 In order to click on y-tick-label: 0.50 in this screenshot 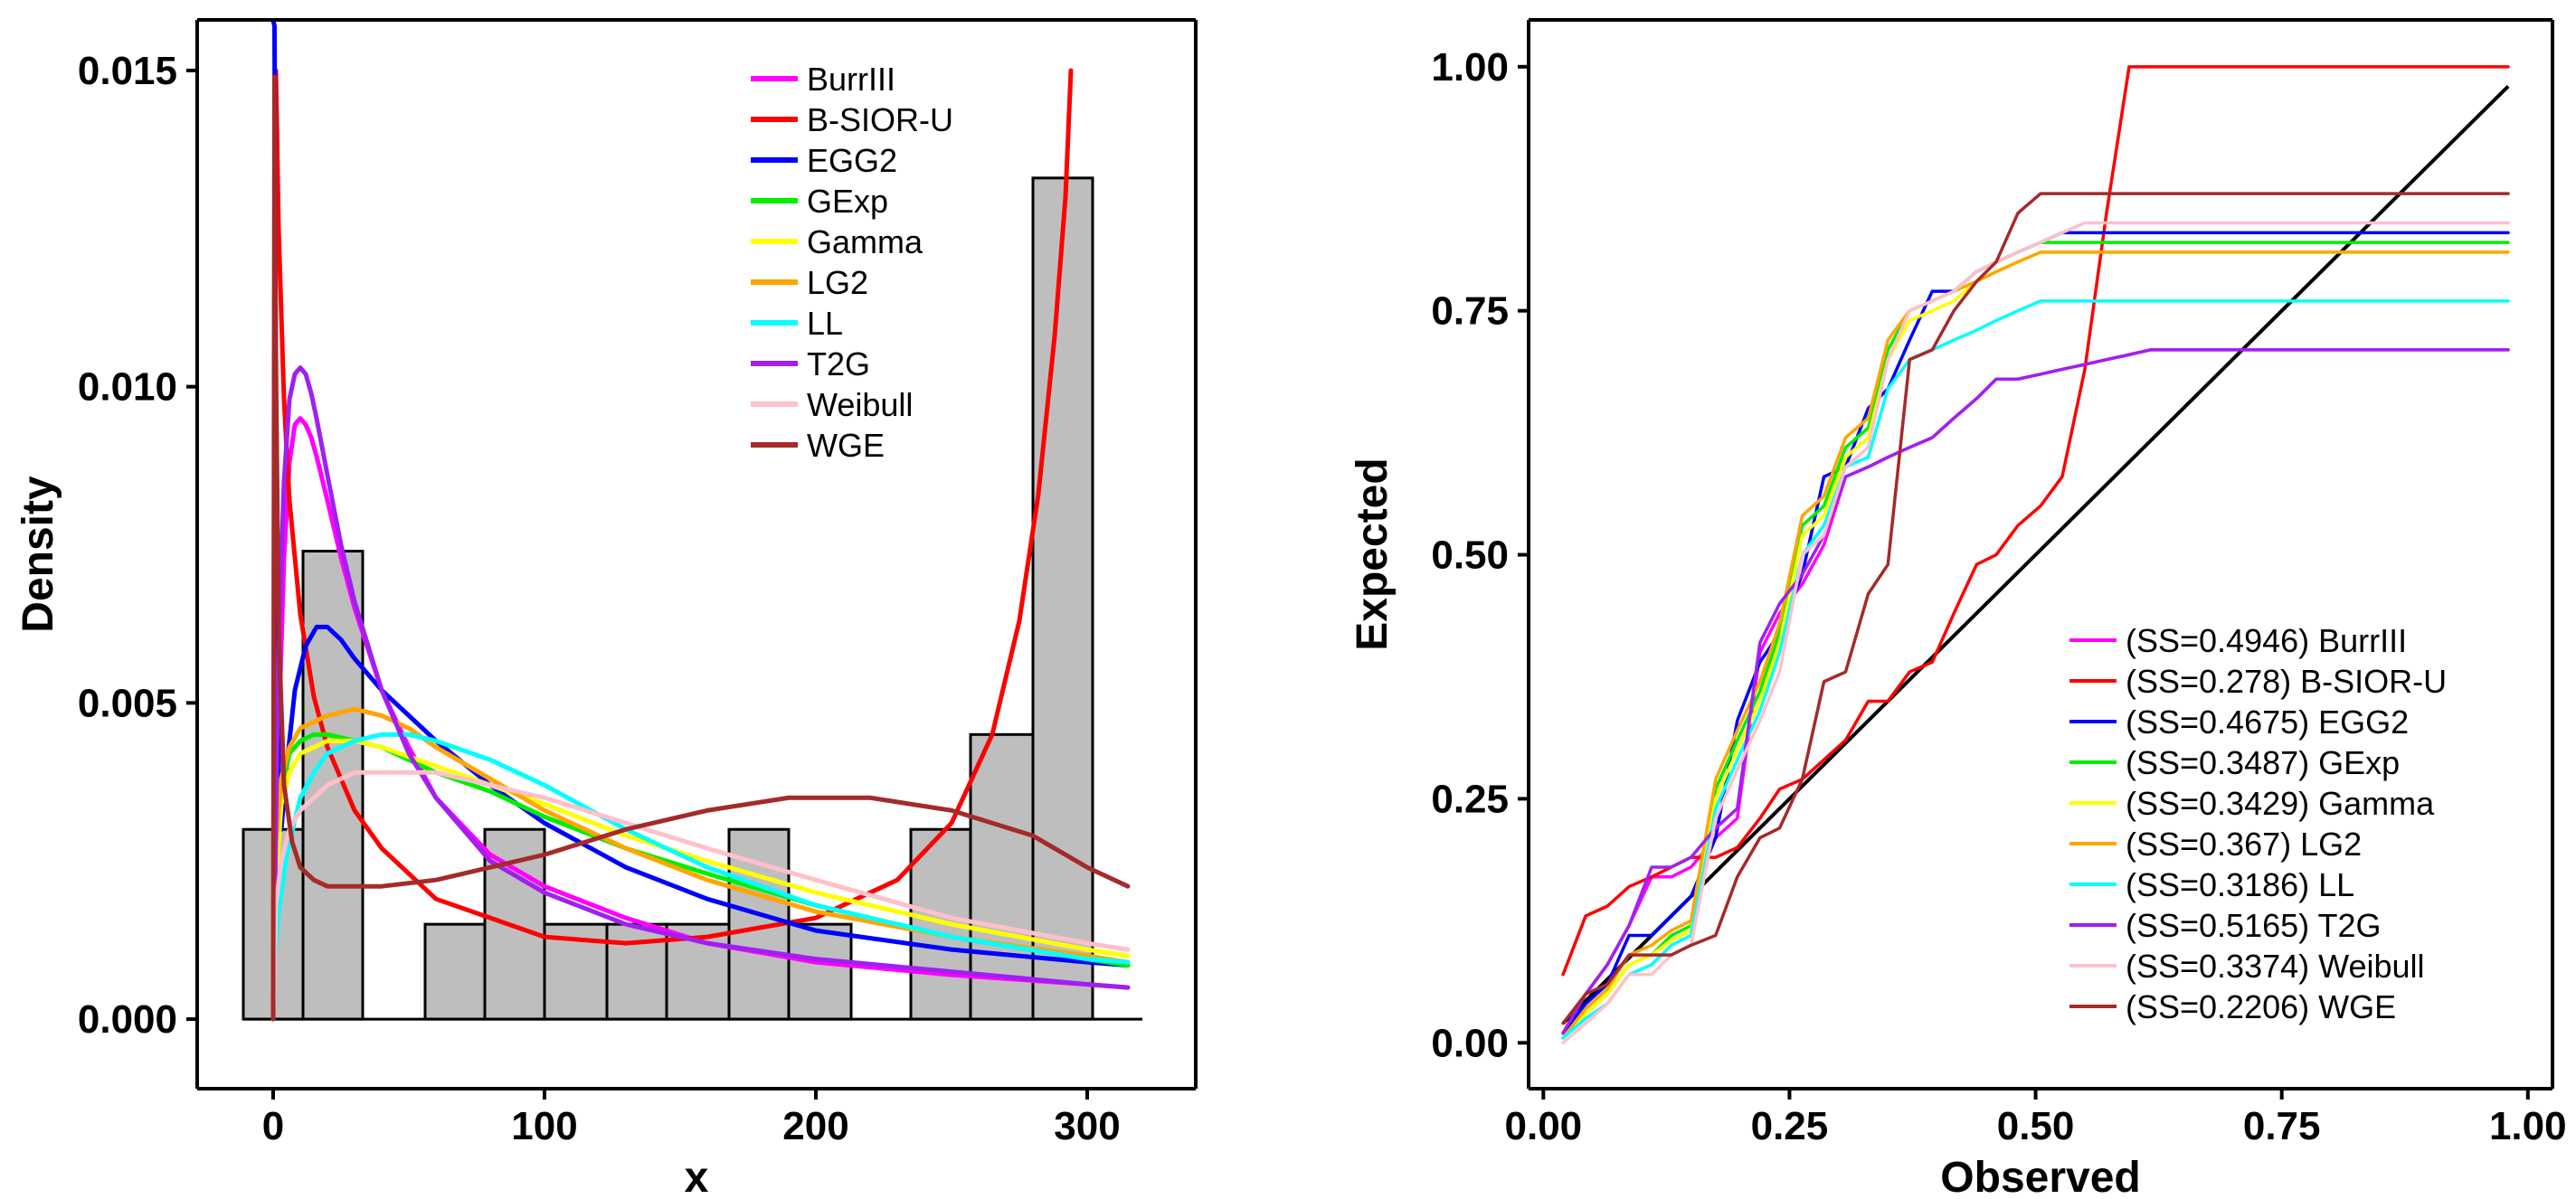, I will do `click(1470, 555)`.